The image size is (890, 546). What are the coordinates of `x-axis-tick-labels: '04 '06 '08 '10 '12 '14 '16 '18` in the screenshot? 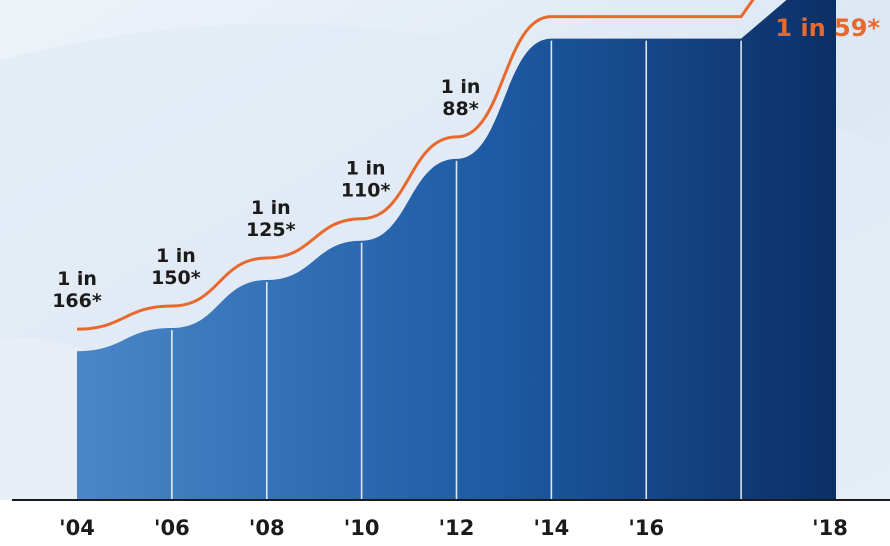 It's located at (453, 528).